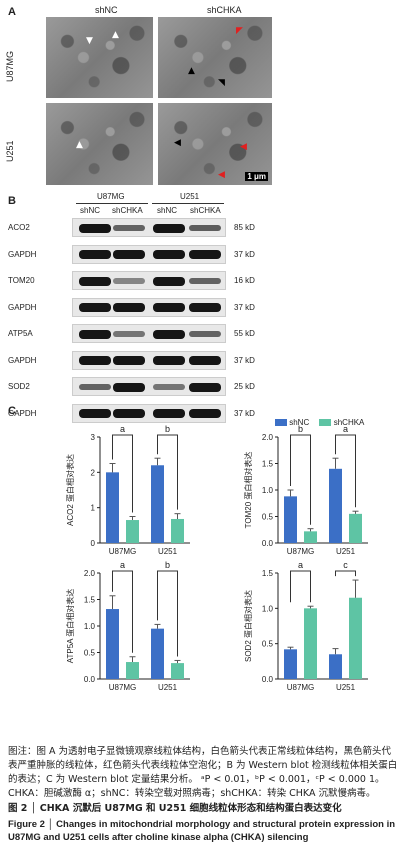 The height and width of the screenshot is (857, 407). I want to click on legend-swatch-shnc, so click(281, 423).